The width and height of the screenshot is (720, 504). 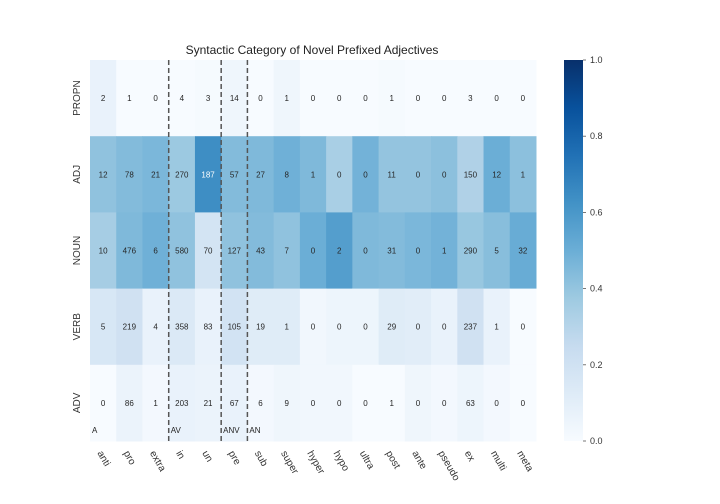 What do you see at coordinates (77, 327) in the screenshot?
I see `y-tick-label: VERB` at bounding box center [77, 327].